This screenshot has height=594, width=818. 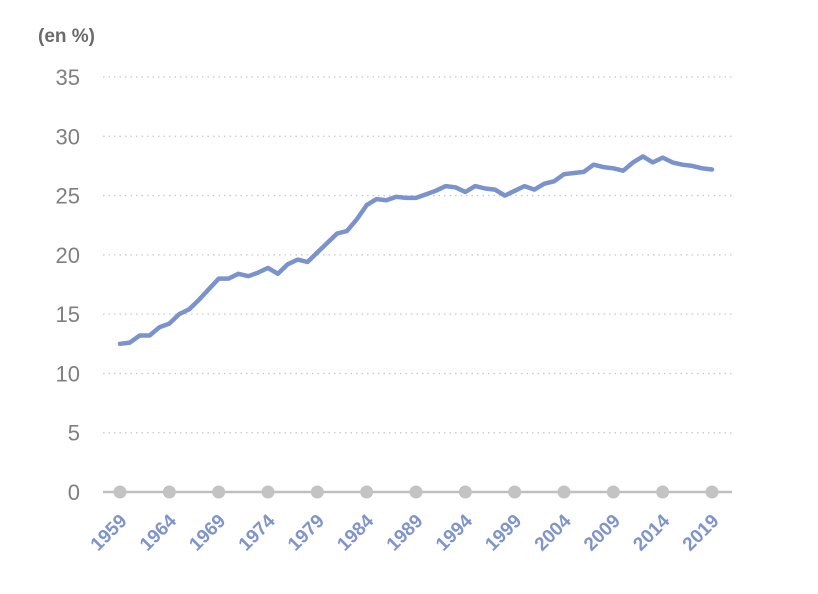 I want to click on y-tick-label: 35, so click(x=68, y=77).